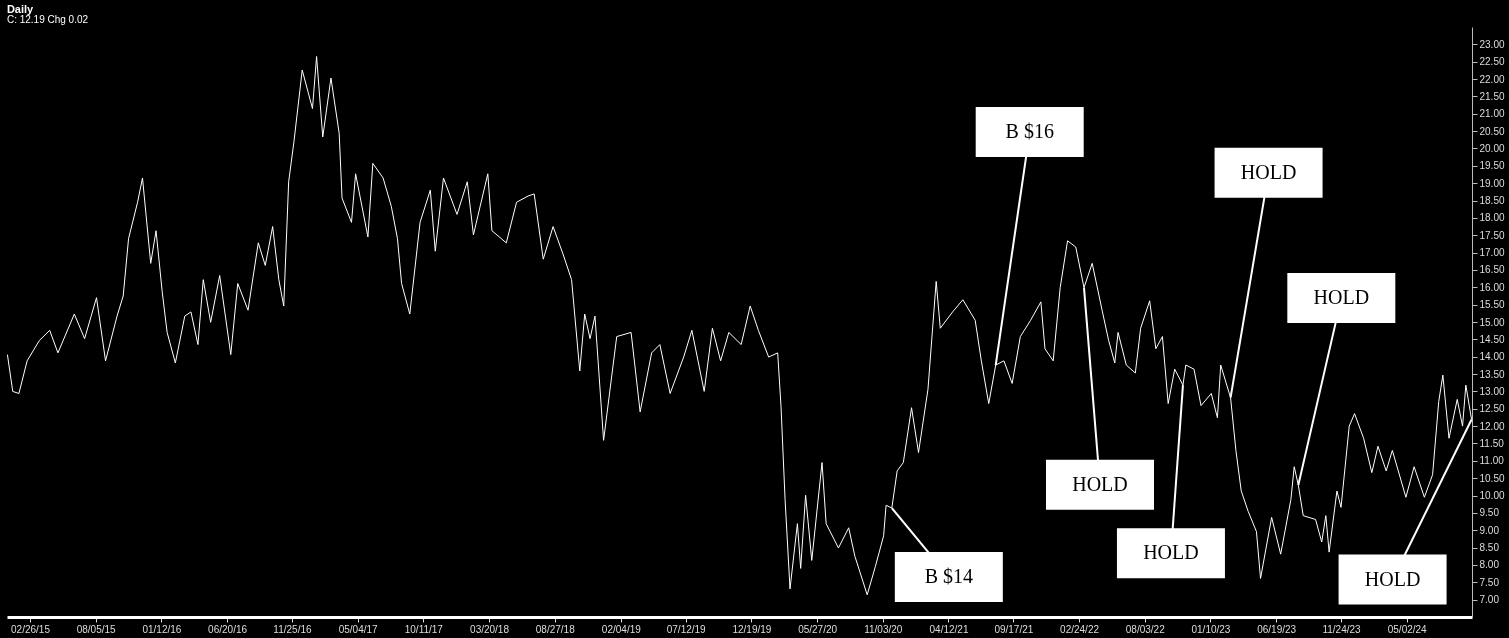 This screenshot has width=1509, height=638. I want to click on y-tick-label: 22.50, so click(1492, 62).